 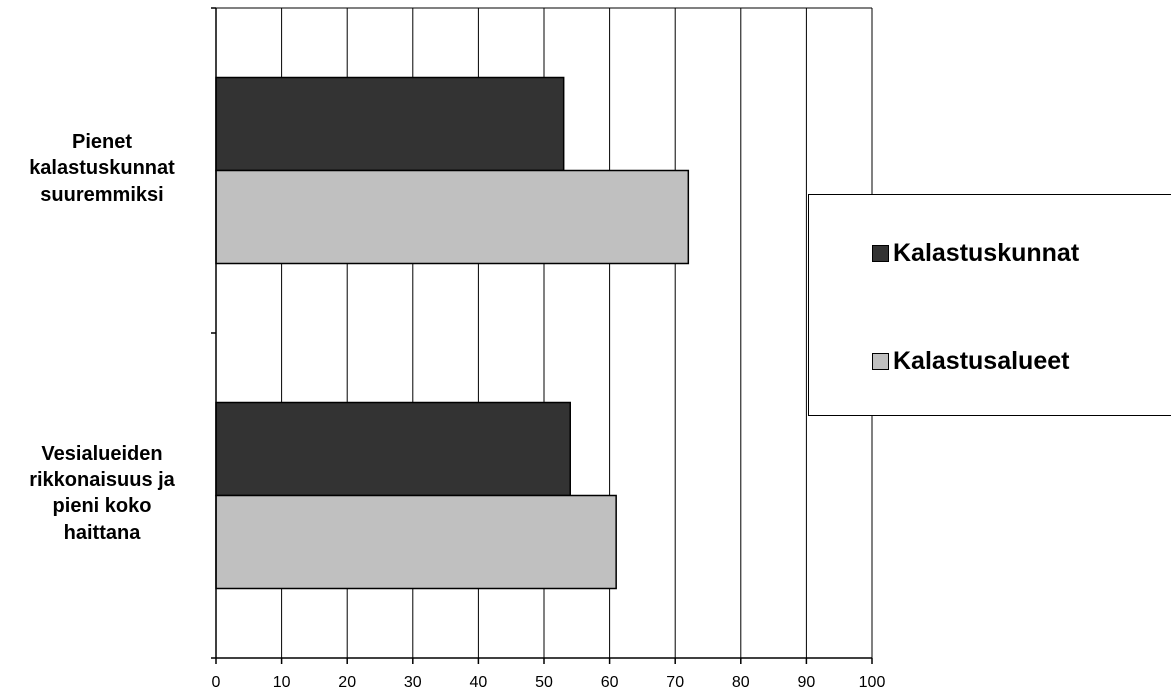 I want to click on x-tick-label: 20, so click(x=347, y=682).